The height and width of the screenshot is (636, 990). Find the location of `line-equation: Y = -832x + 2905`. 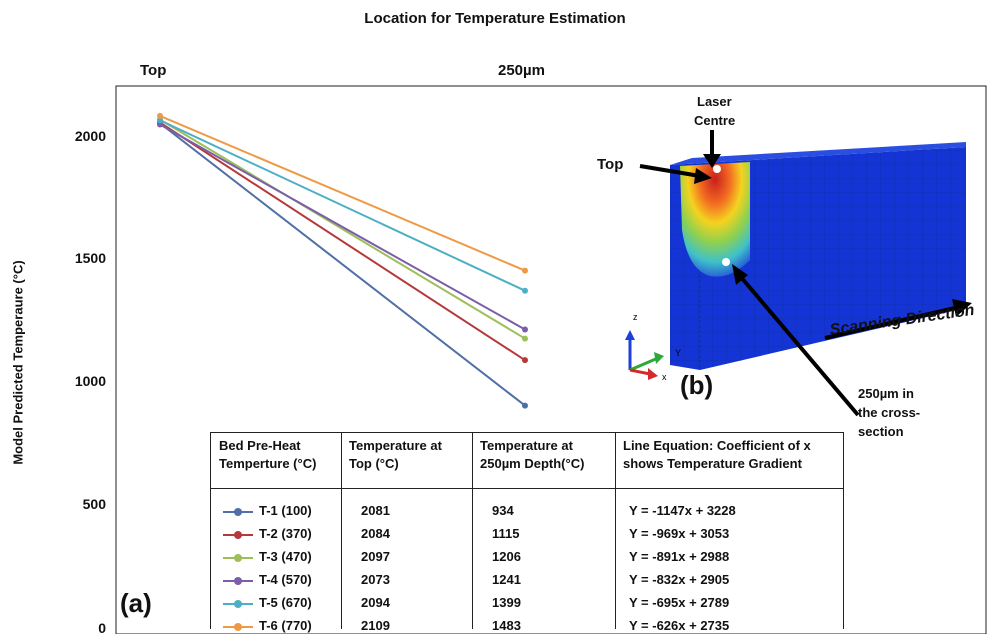

line-equation: Y = -832x + 2905 is located at coordinates (679, 579).